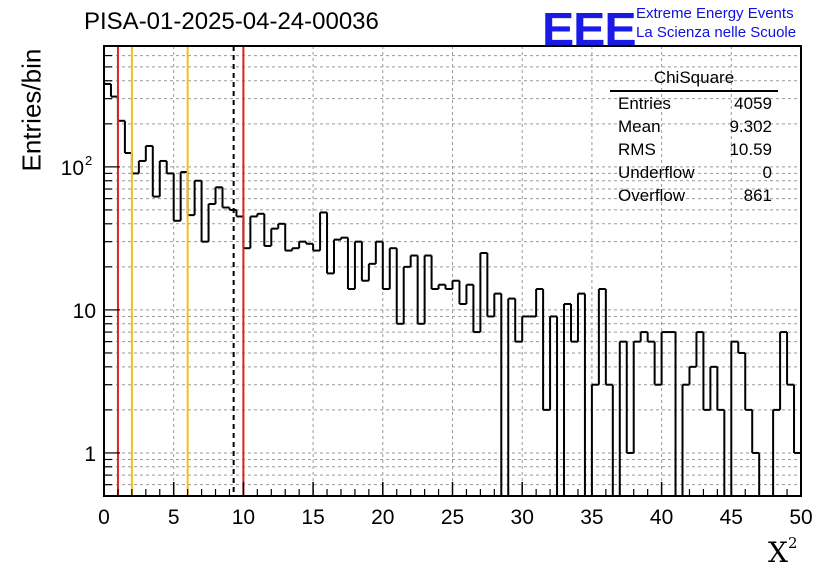 The image size is (836, 572). I want to click on x-tick-label: 20, so click(382, 517).